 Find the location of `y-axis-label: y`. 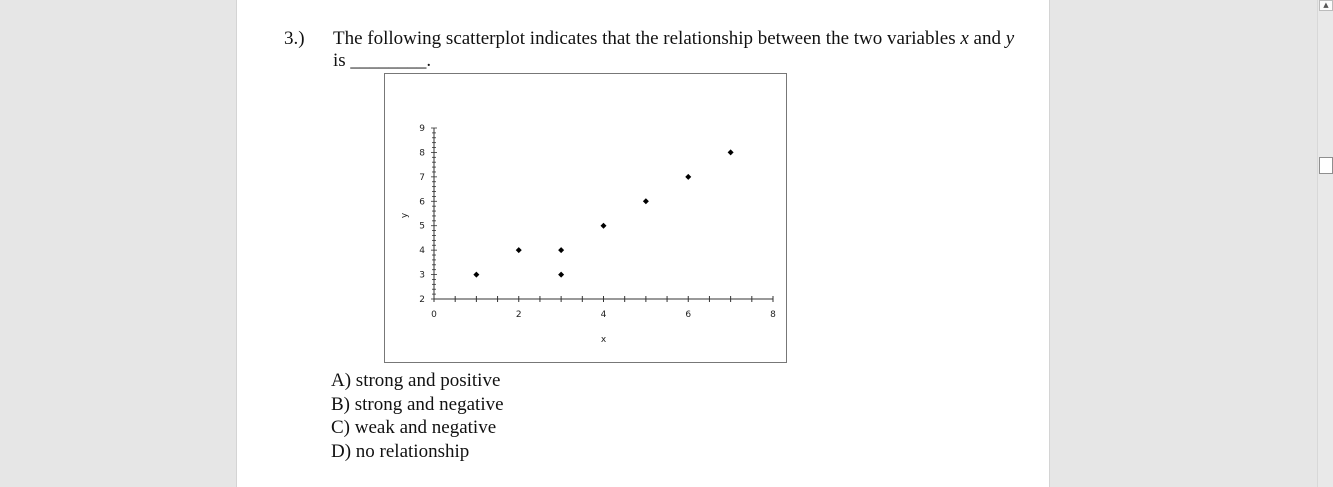

y-axis-label: y is located at coordinates (405, 215).